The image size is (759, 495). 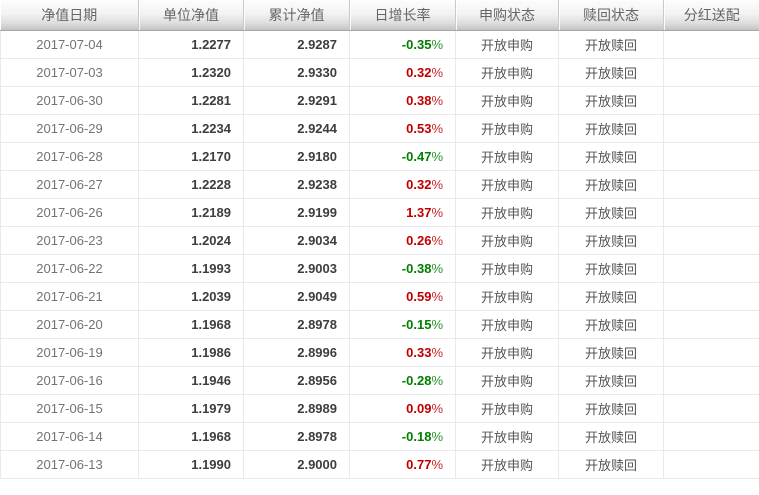 What do you see at coordinates (402, 156) in the screenshot?
I see `cell-daily_growth: -0.47%` at bounding box center [402, 156].